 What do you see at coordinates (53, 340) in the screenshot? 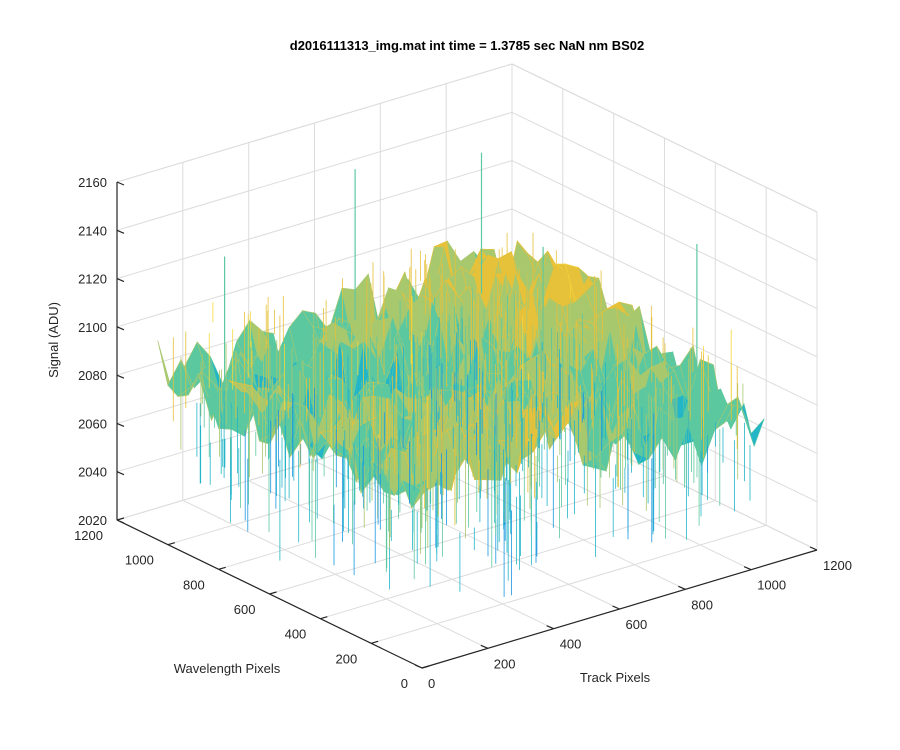
I see `z-axis-label: Signal (ADU)` at bounding box center [53, 340].